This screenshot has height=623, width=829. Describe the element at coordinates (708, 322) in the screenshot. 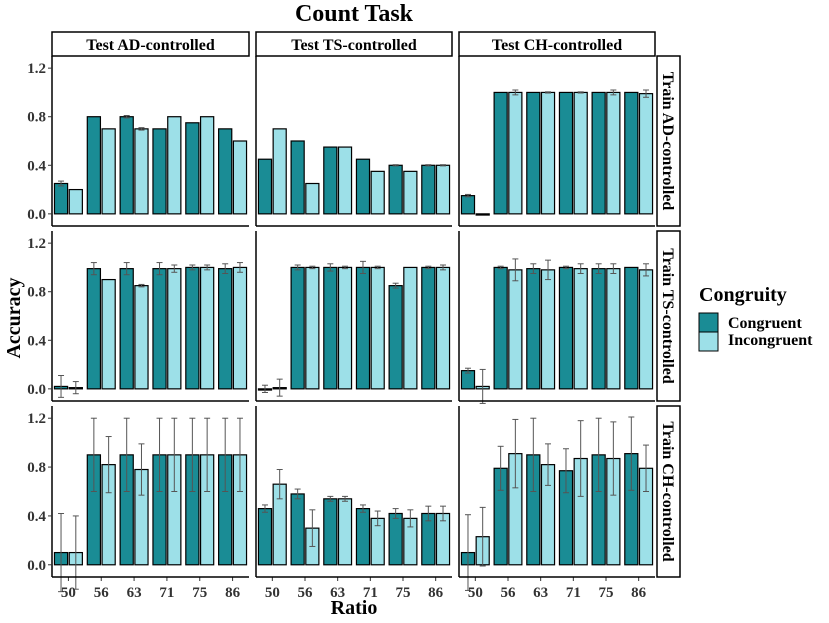

I see `legend-key-congruent` at that location.